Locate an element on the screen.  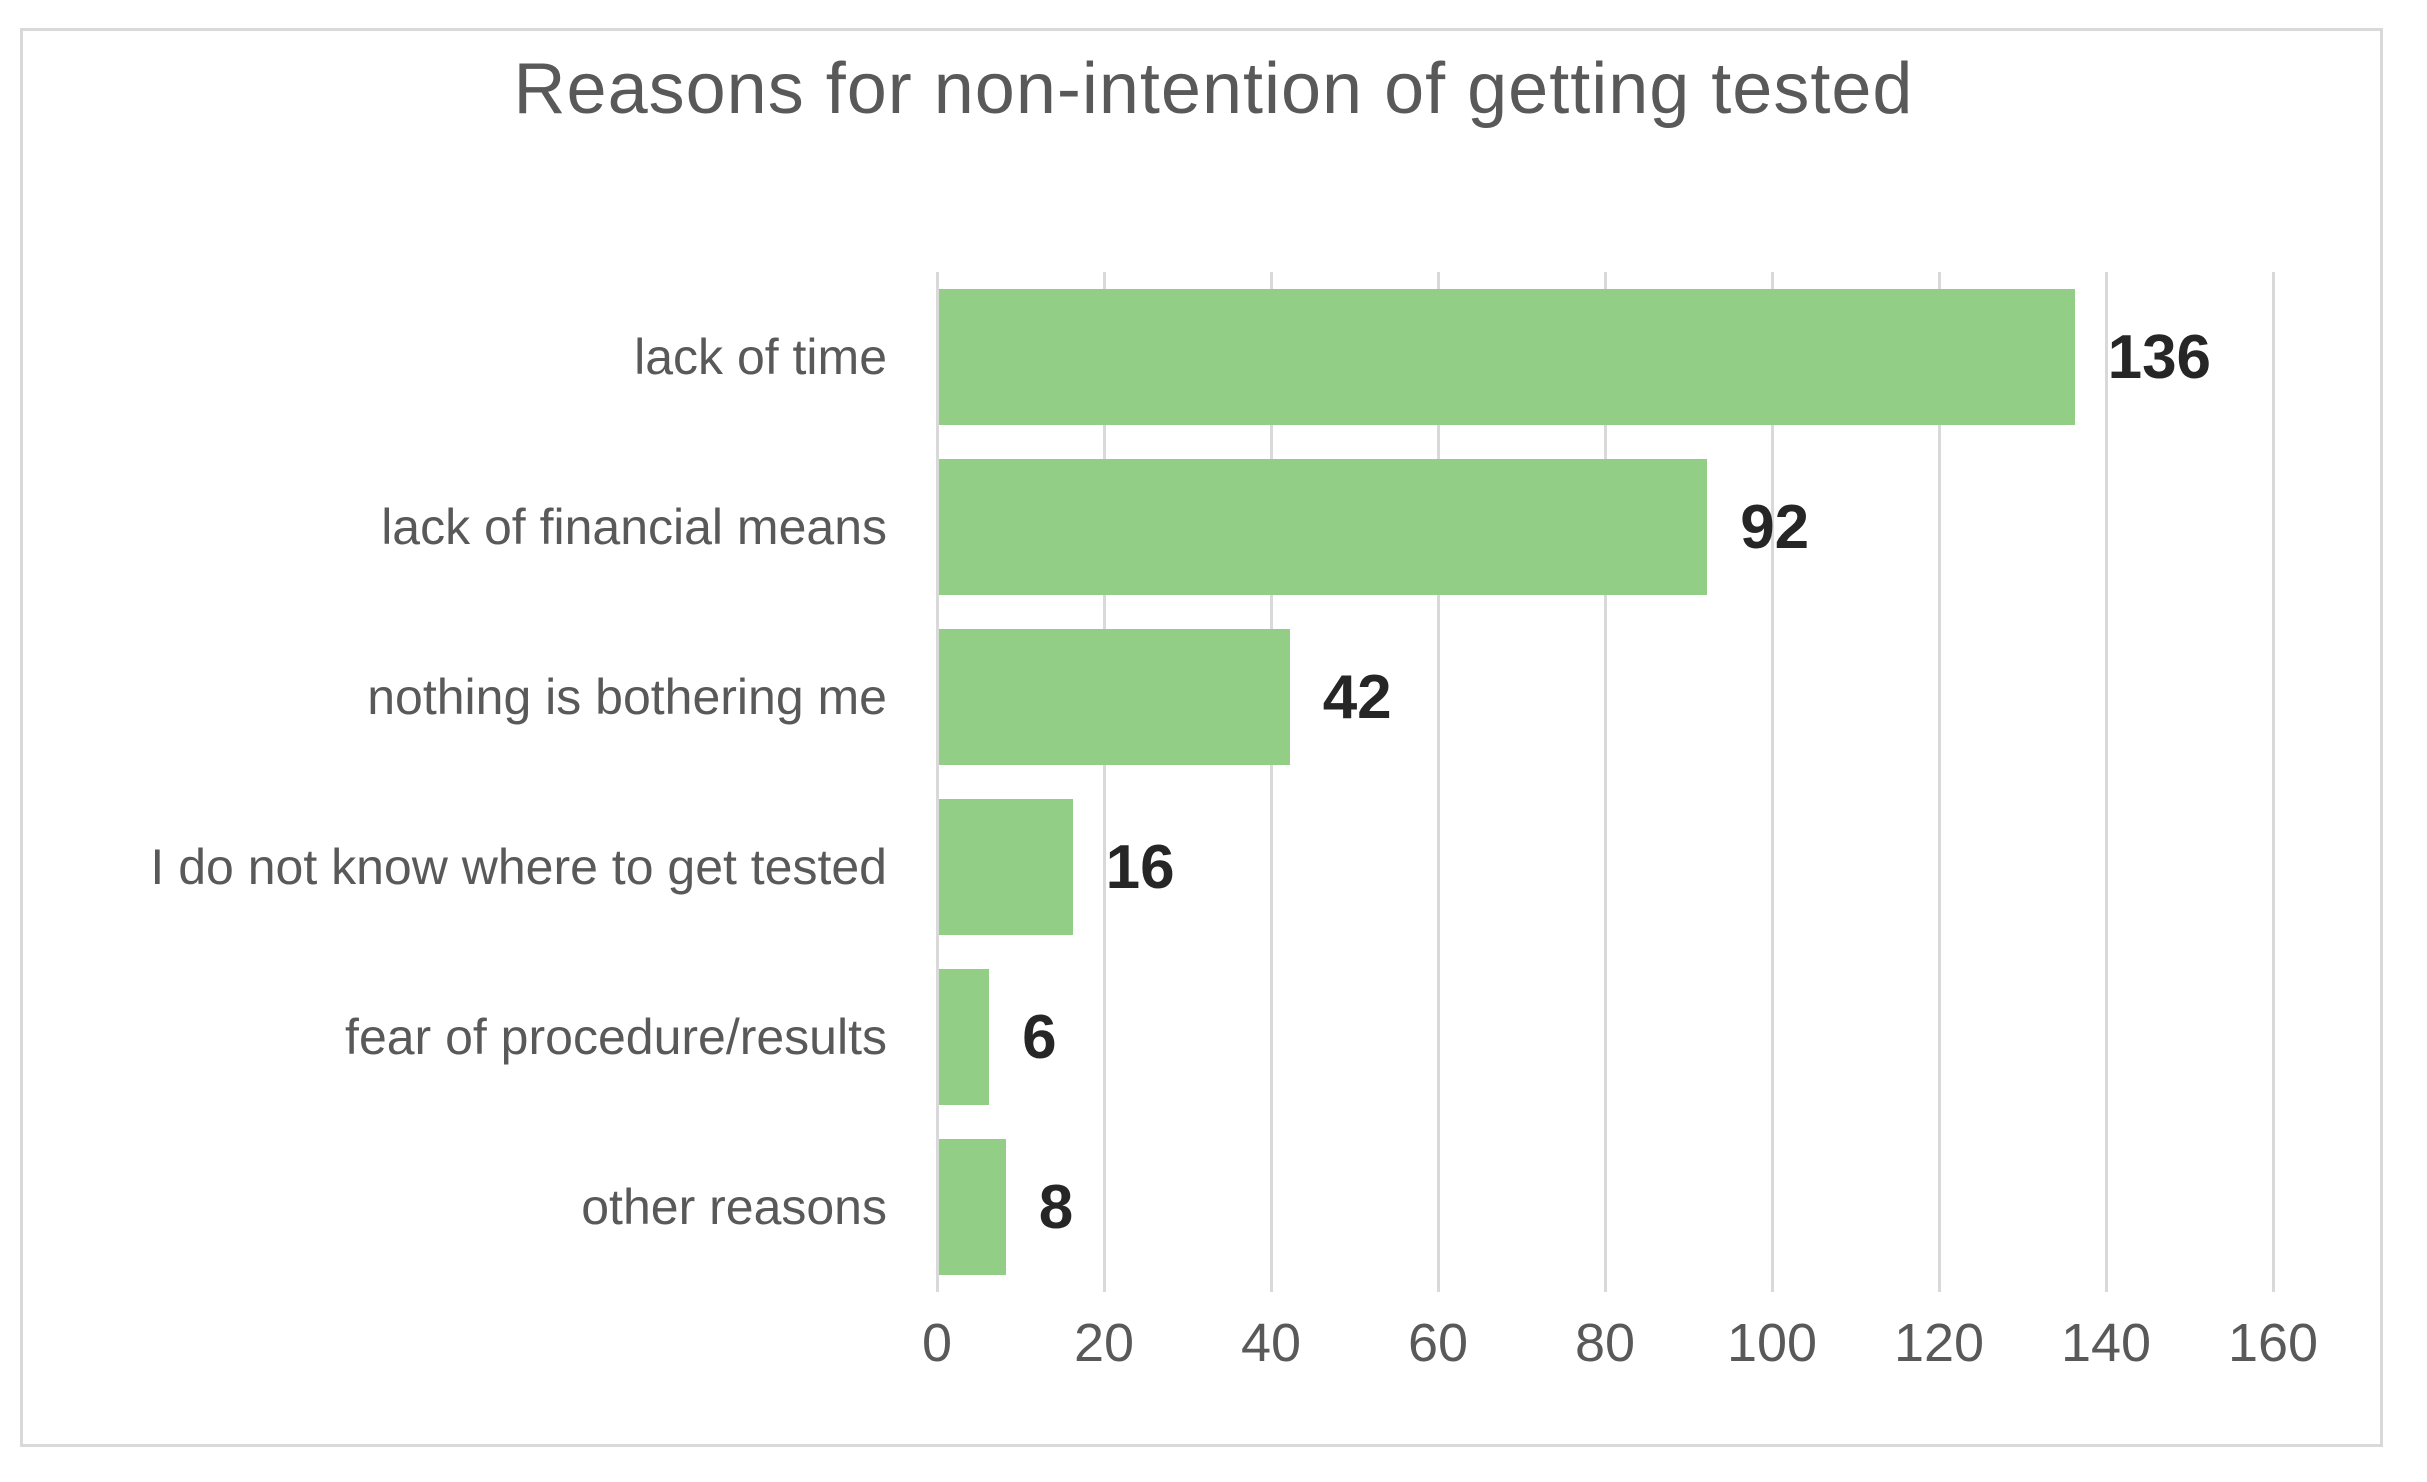
category-label: nothing is bothering me is located at coordinates (627, 697).